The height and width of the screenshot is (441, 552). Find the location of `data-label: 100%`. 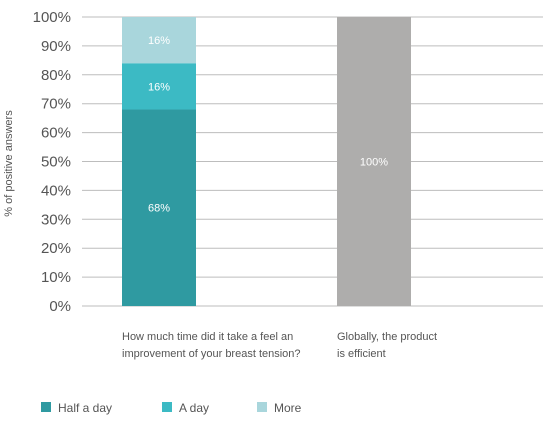

data-label: 100% is located at coordinates (374, 163).